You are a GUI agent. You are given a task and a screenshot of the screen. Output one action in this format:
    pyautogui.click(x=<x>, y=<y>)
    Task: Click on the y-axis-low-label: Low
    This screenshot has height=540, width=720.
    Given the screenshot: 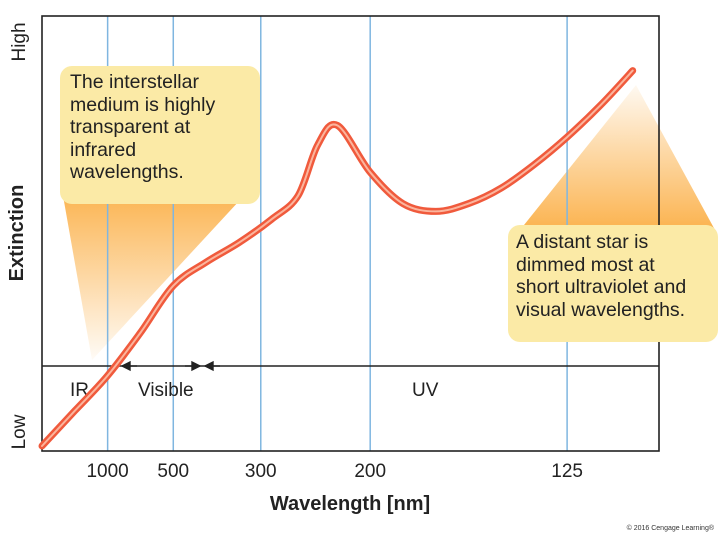 What is the action you would take?
    pyautogui.click(x=19, y=431)
    